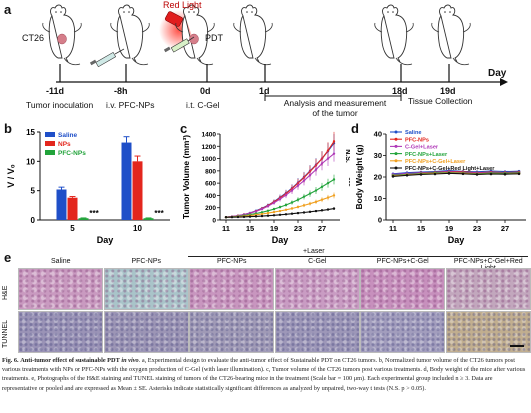  What do you see at coordinates (55, 91) in the screenshot?
I see `timepoint-day: -11d` at bounding box center [55, 91].